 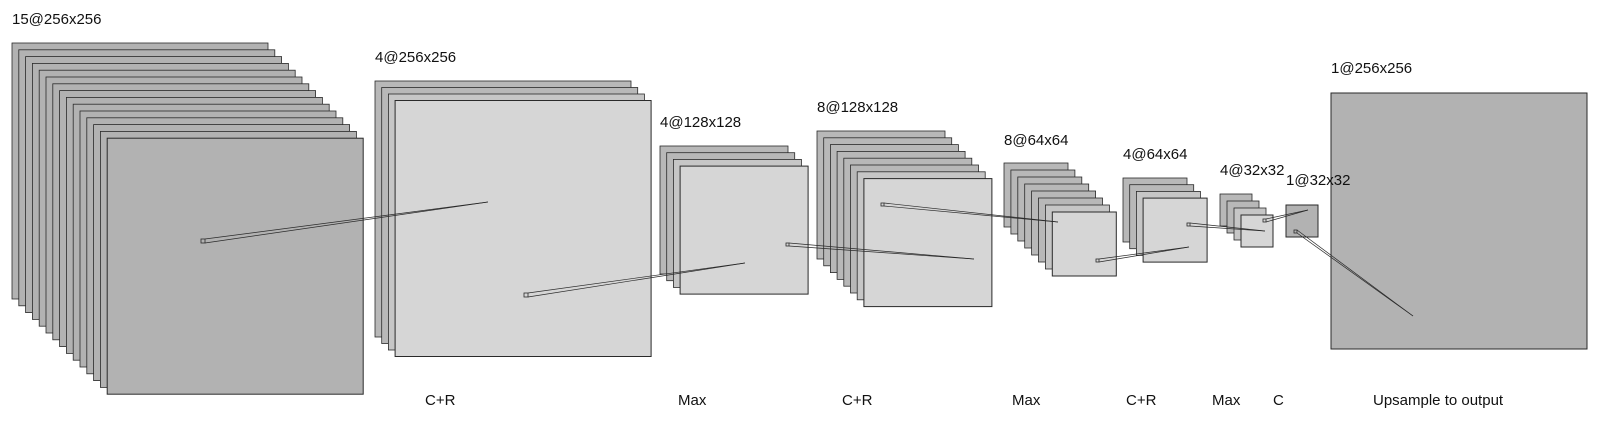 What do you see at coordinates (1141, 400) in the screenshot?
I see `op-label-5: C+R` at bounding box center [1141, 400].